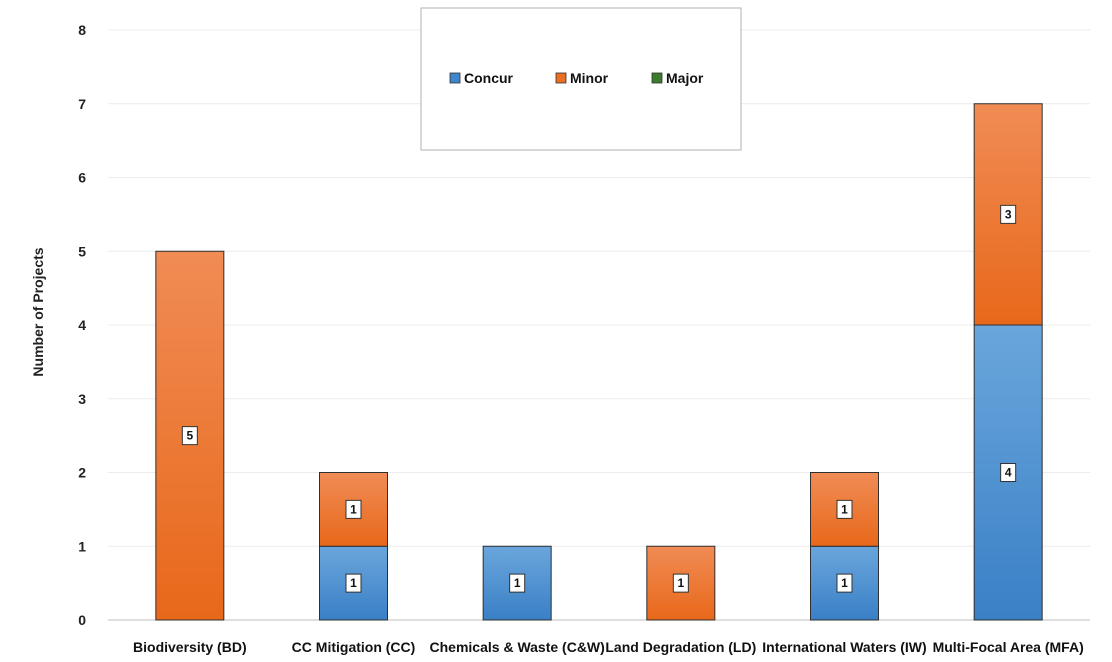 The width and height of the screenshot is (1112, 662). What do you see at coordinates (680, 647) in the screenshot?
I see `x-category-label: Land Degradation (LD)` at bounding box center [680, 647].